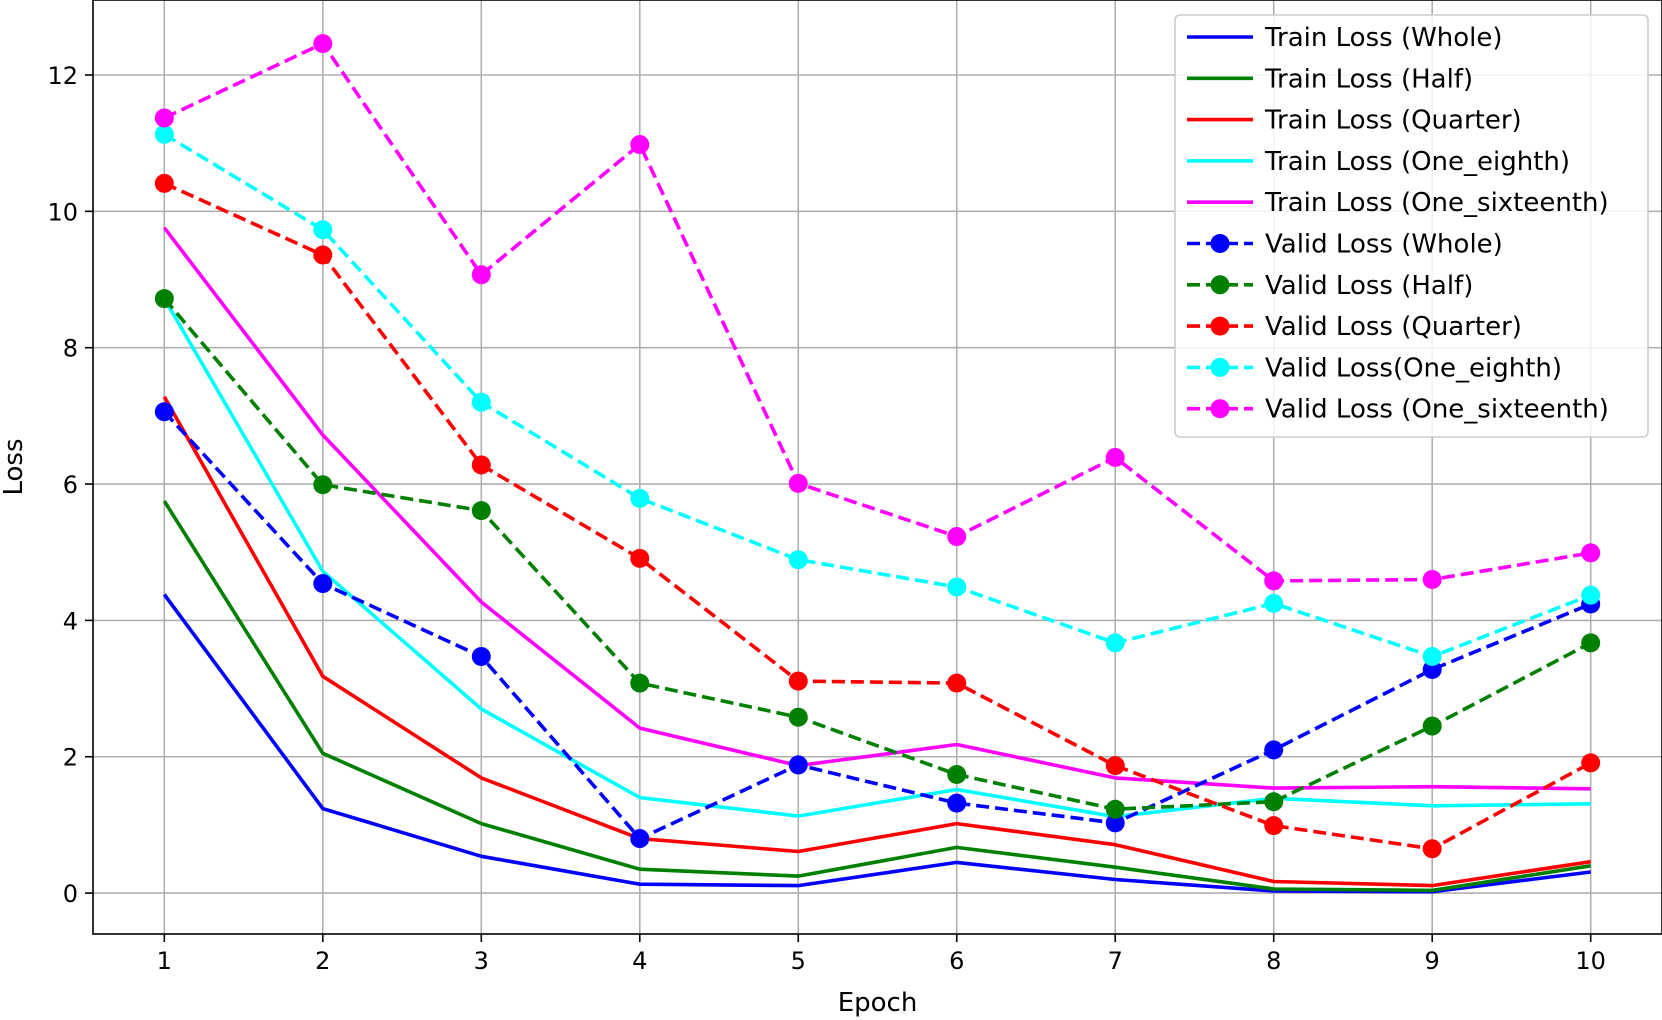  I want to click on y-tick-label: 0, so click(70, 894).